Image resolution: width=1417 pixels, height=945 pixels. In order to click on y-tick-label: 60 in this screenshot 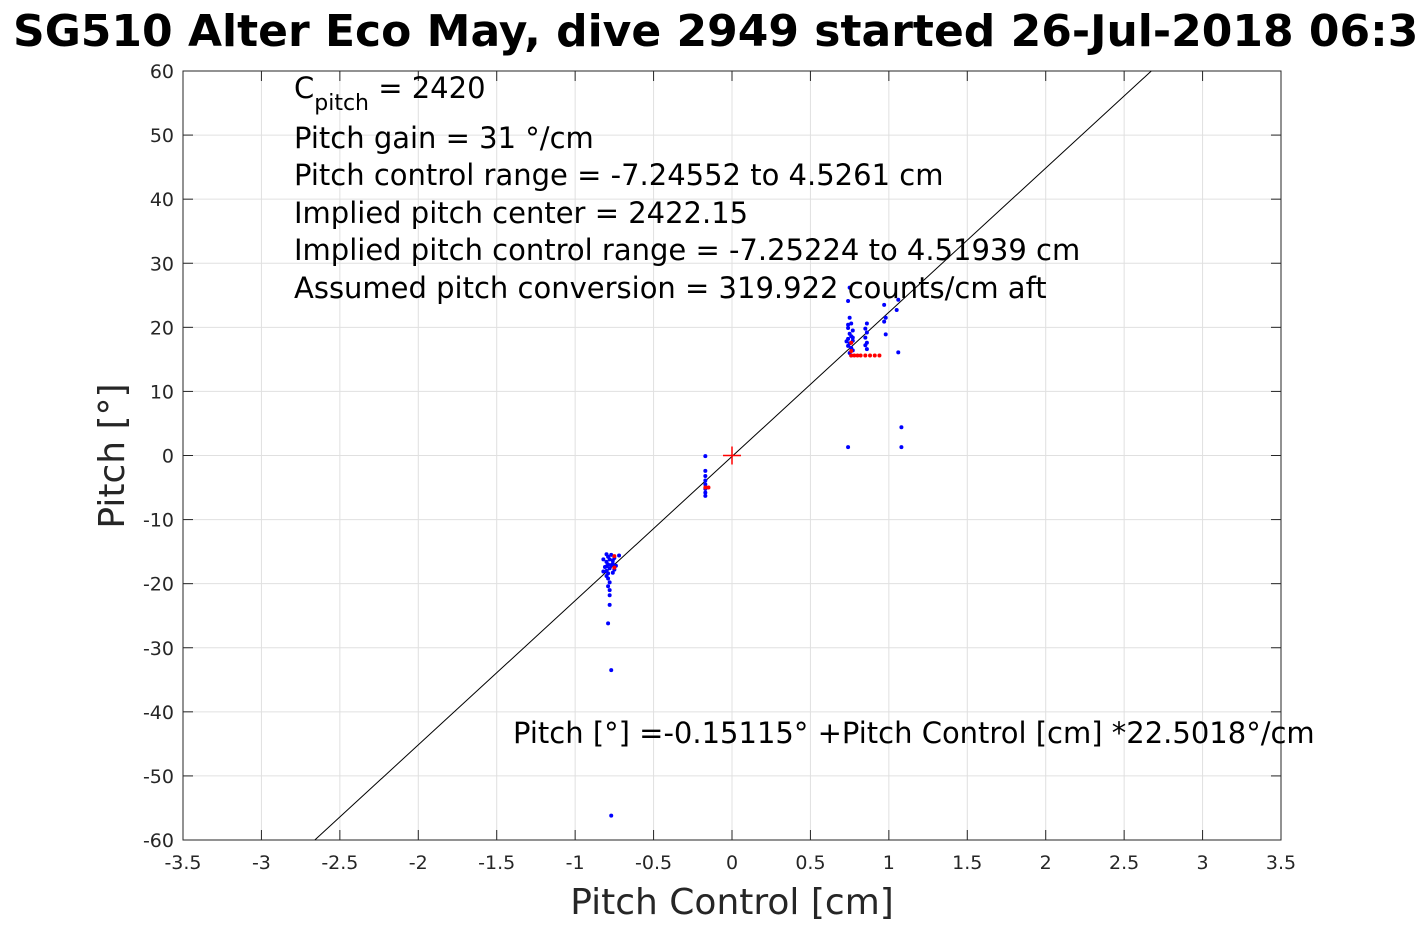, I will do `click(162, 72)`.